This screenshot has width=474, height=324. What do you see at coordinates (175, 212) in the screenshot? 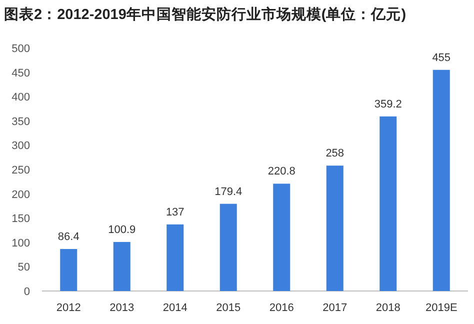
I see `data-label: 137` at bounding box center [175, 212].